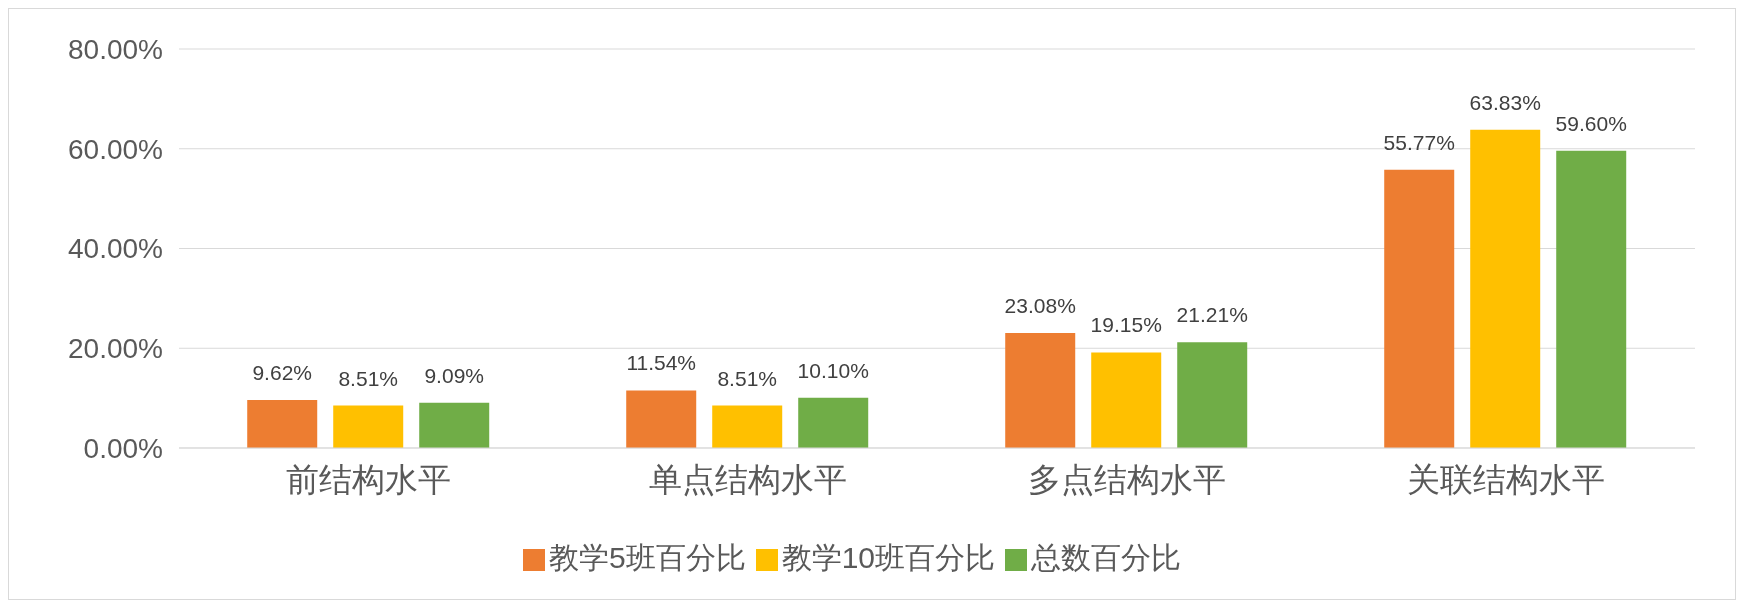  Describe the element at coordinates (747, 480) in the screenshot. I see `x-tick-label: 单点结构水平` at that location.